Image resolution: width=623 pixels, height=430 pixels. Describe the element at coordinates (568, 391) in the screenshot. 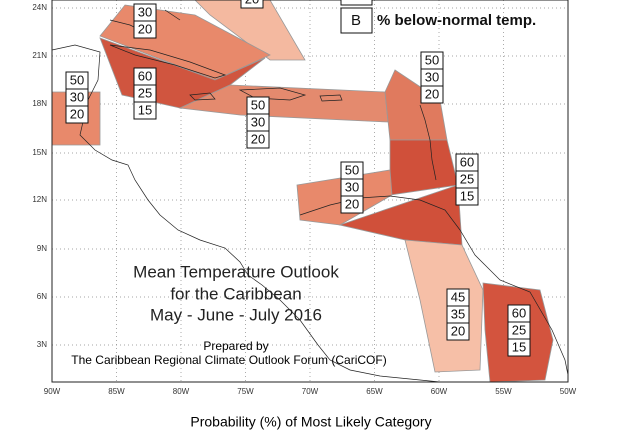

I see `longitude-label: 50W` at that location.